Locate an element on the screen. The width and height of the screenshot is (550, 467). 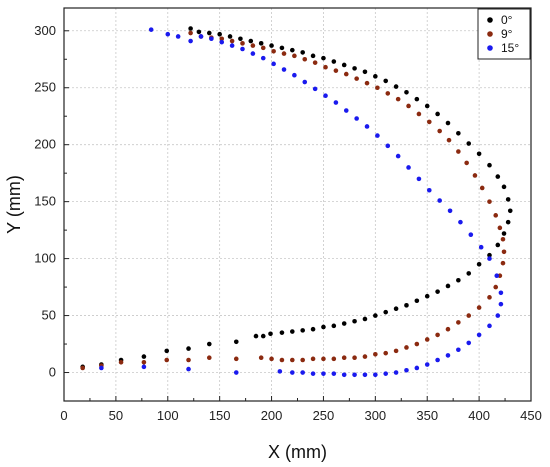
y-tick-label: 300 is located at coordinates (45, 30).